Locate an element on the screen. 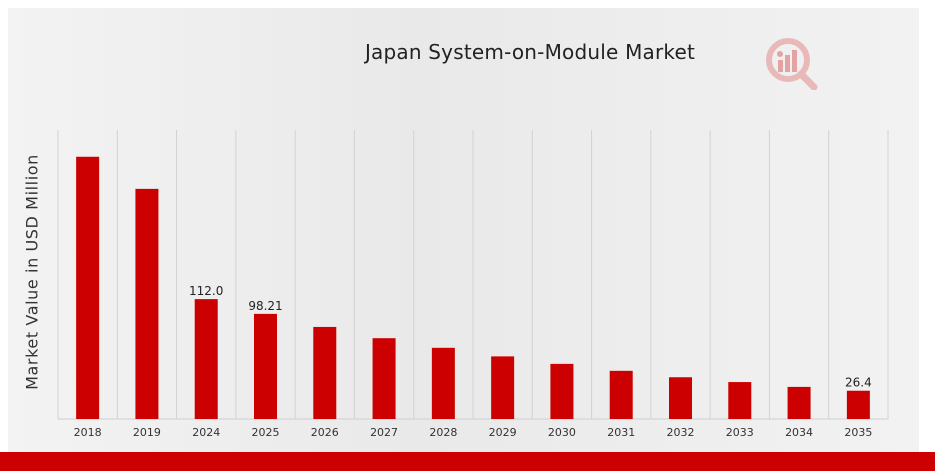 The height and width of the screenshot is (471, 935). bar-2029 is located at coordinates (503, 387).